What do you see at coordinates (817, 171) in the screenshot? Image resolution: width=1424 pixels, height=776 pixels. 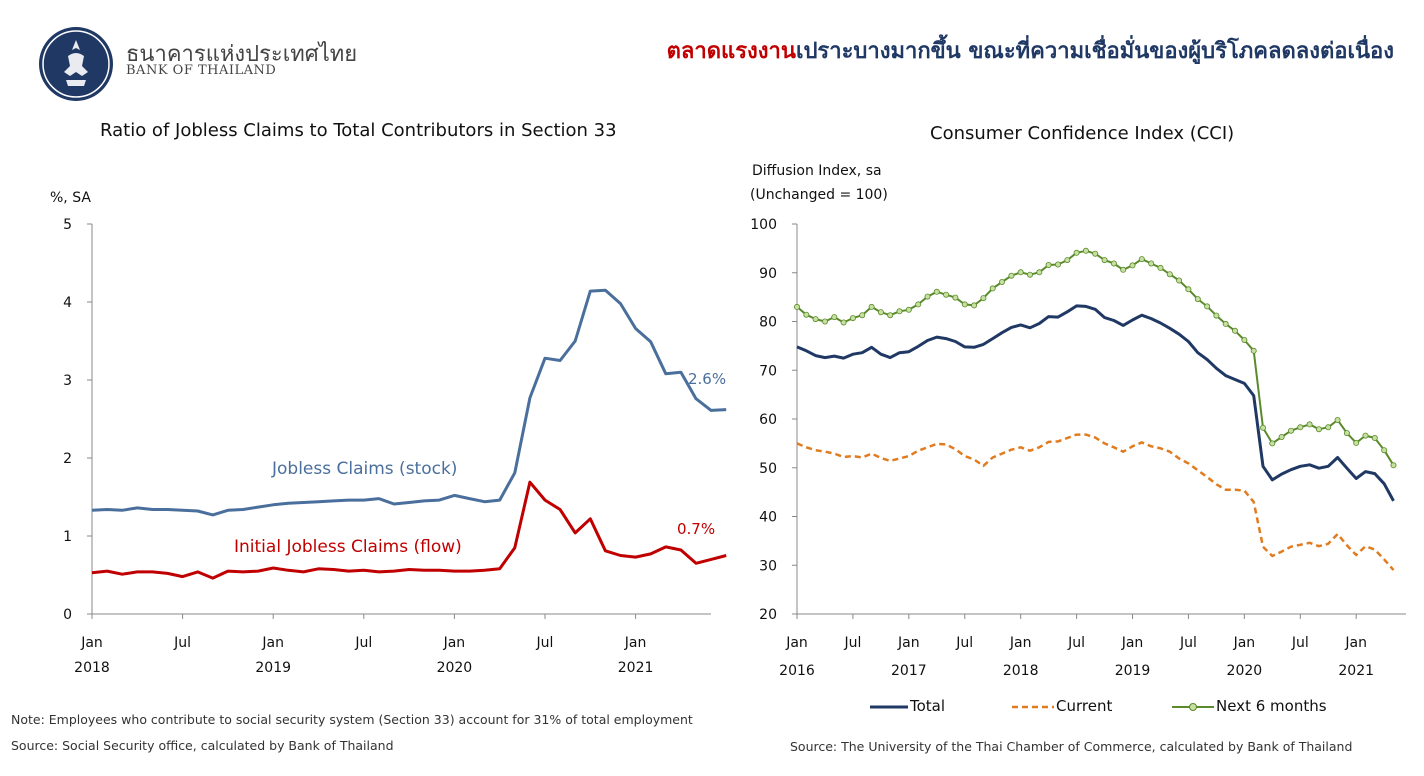 I see `right-y-axis-unit: Diffusion Index, sa` at bounding box center [817, 171].